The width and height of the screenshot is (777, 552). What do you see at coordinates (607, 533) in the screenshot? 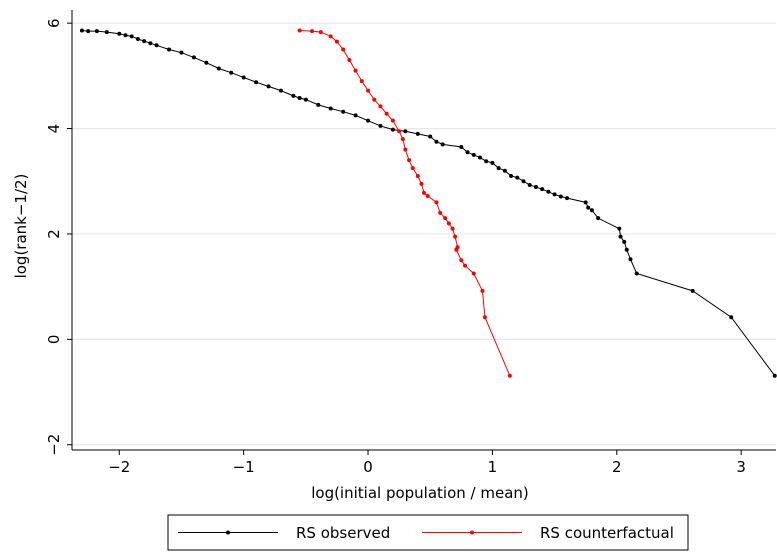
I see `legend-label-counterfactual: RS counterfactual` at bounding box center [607, 533].